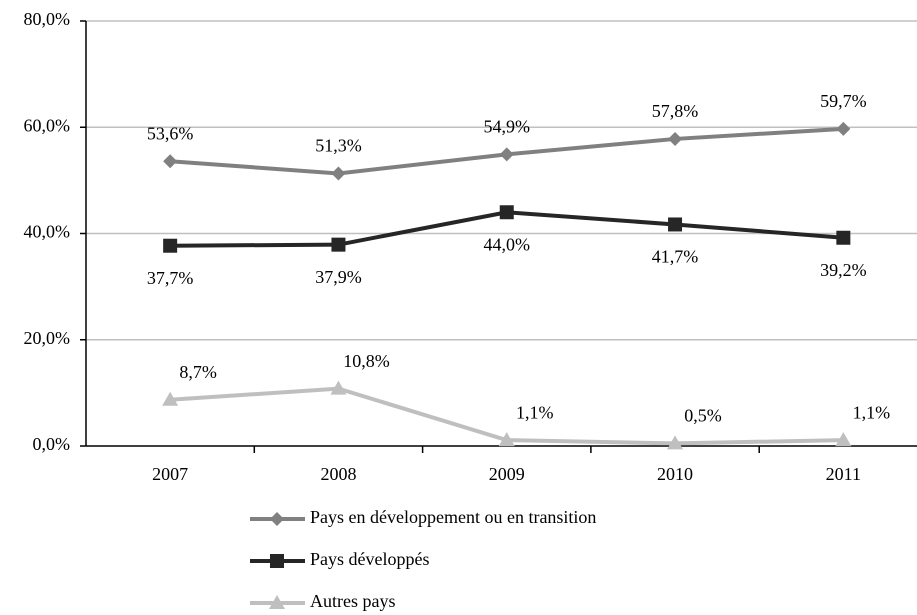 Image resolution: width=917 pixels, height=615 pixels. What do you see at coordinates (338, 146) in the screenshot?
I see `data-label: 51,3%` at bounding box center [338, 146].